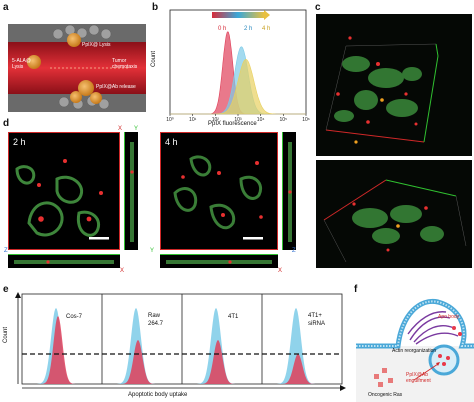  I want to click on panel-d-4h-render, so click(218, 197).